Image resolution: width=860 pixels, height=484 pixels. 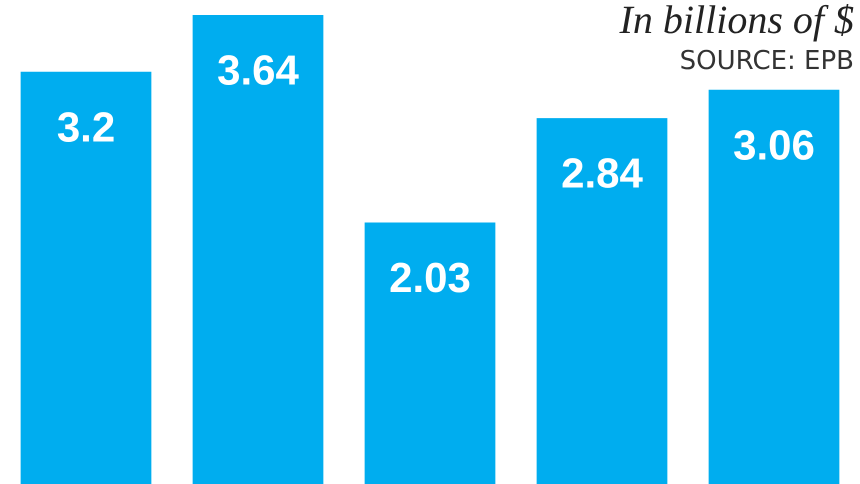 I want to click on data-label: 2.03, so click(x=430, y=278).